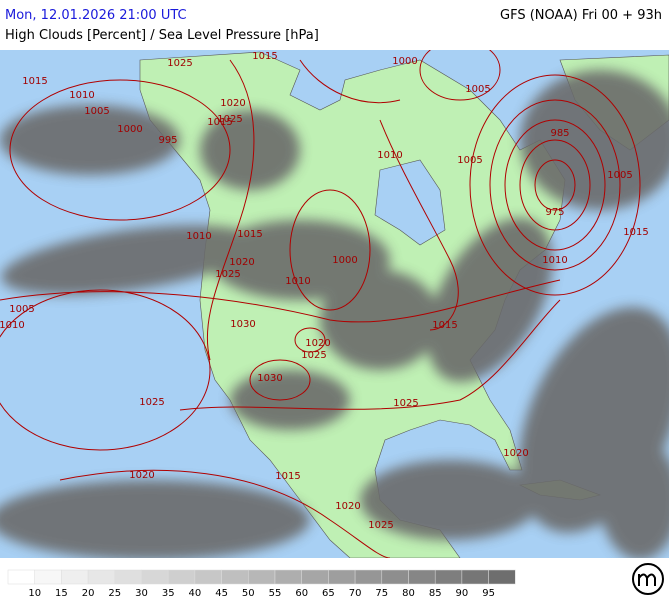  What do you see at coordinates (167, 140) in the screenshot?
I see `isobar-label: 995` at bounding box center [167, 140].